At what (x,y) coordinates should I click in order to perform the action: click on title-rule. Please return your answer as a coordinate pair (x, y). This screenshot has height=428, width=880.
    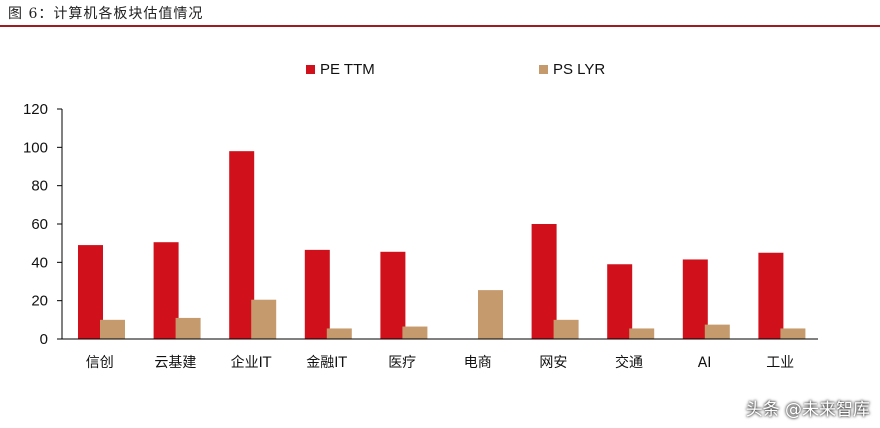
    Looking at the image, I should click on (440, 26).